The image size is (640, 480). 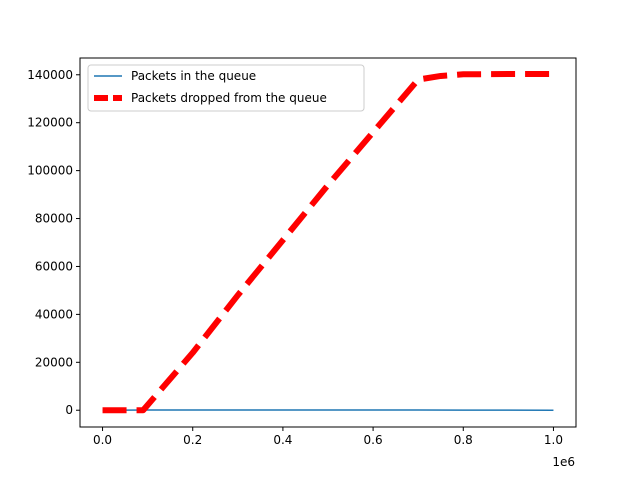 What do you see at coordinates (50, 123) in the screenshot?
I see `y-tick-label: 120000` at bounding box center [50, 123].